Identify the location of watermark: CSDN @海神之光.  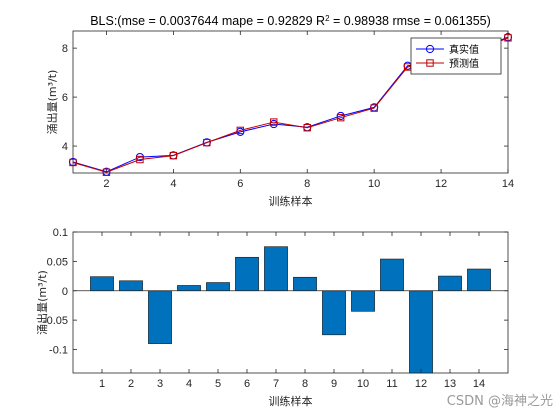
(500, 401).